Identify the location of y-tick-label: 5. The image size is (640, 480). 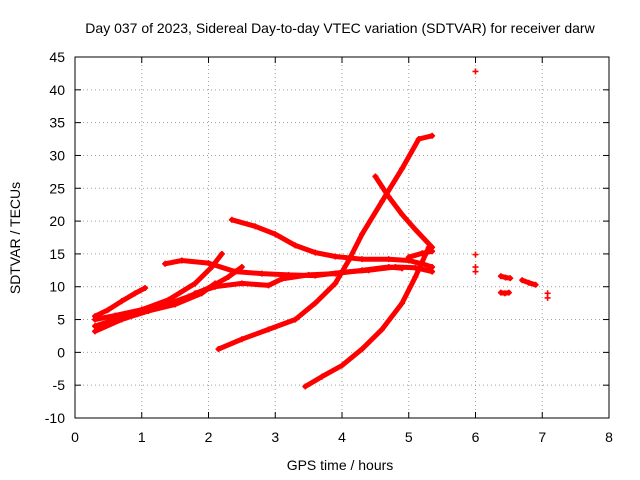
(61, 320).